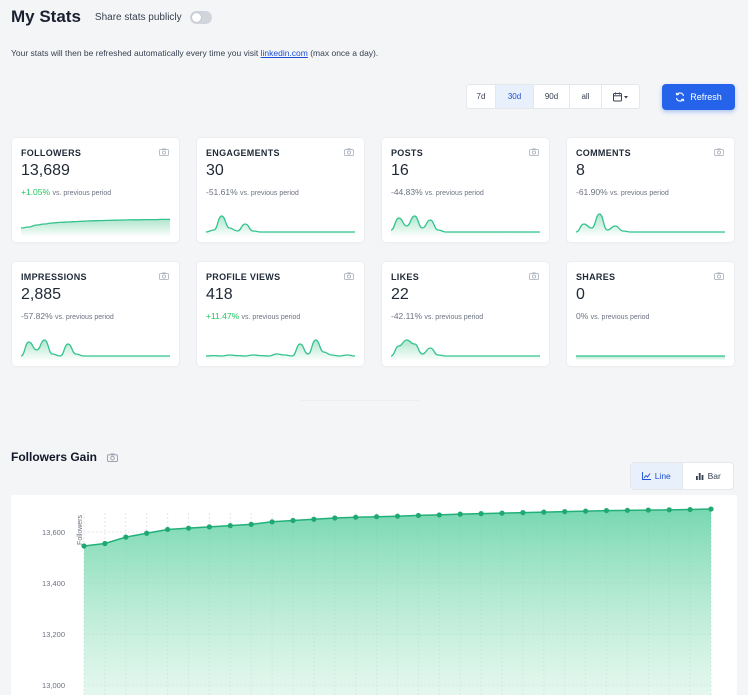  I want to click on bar-chart-button: Bar, so click(708, 476).